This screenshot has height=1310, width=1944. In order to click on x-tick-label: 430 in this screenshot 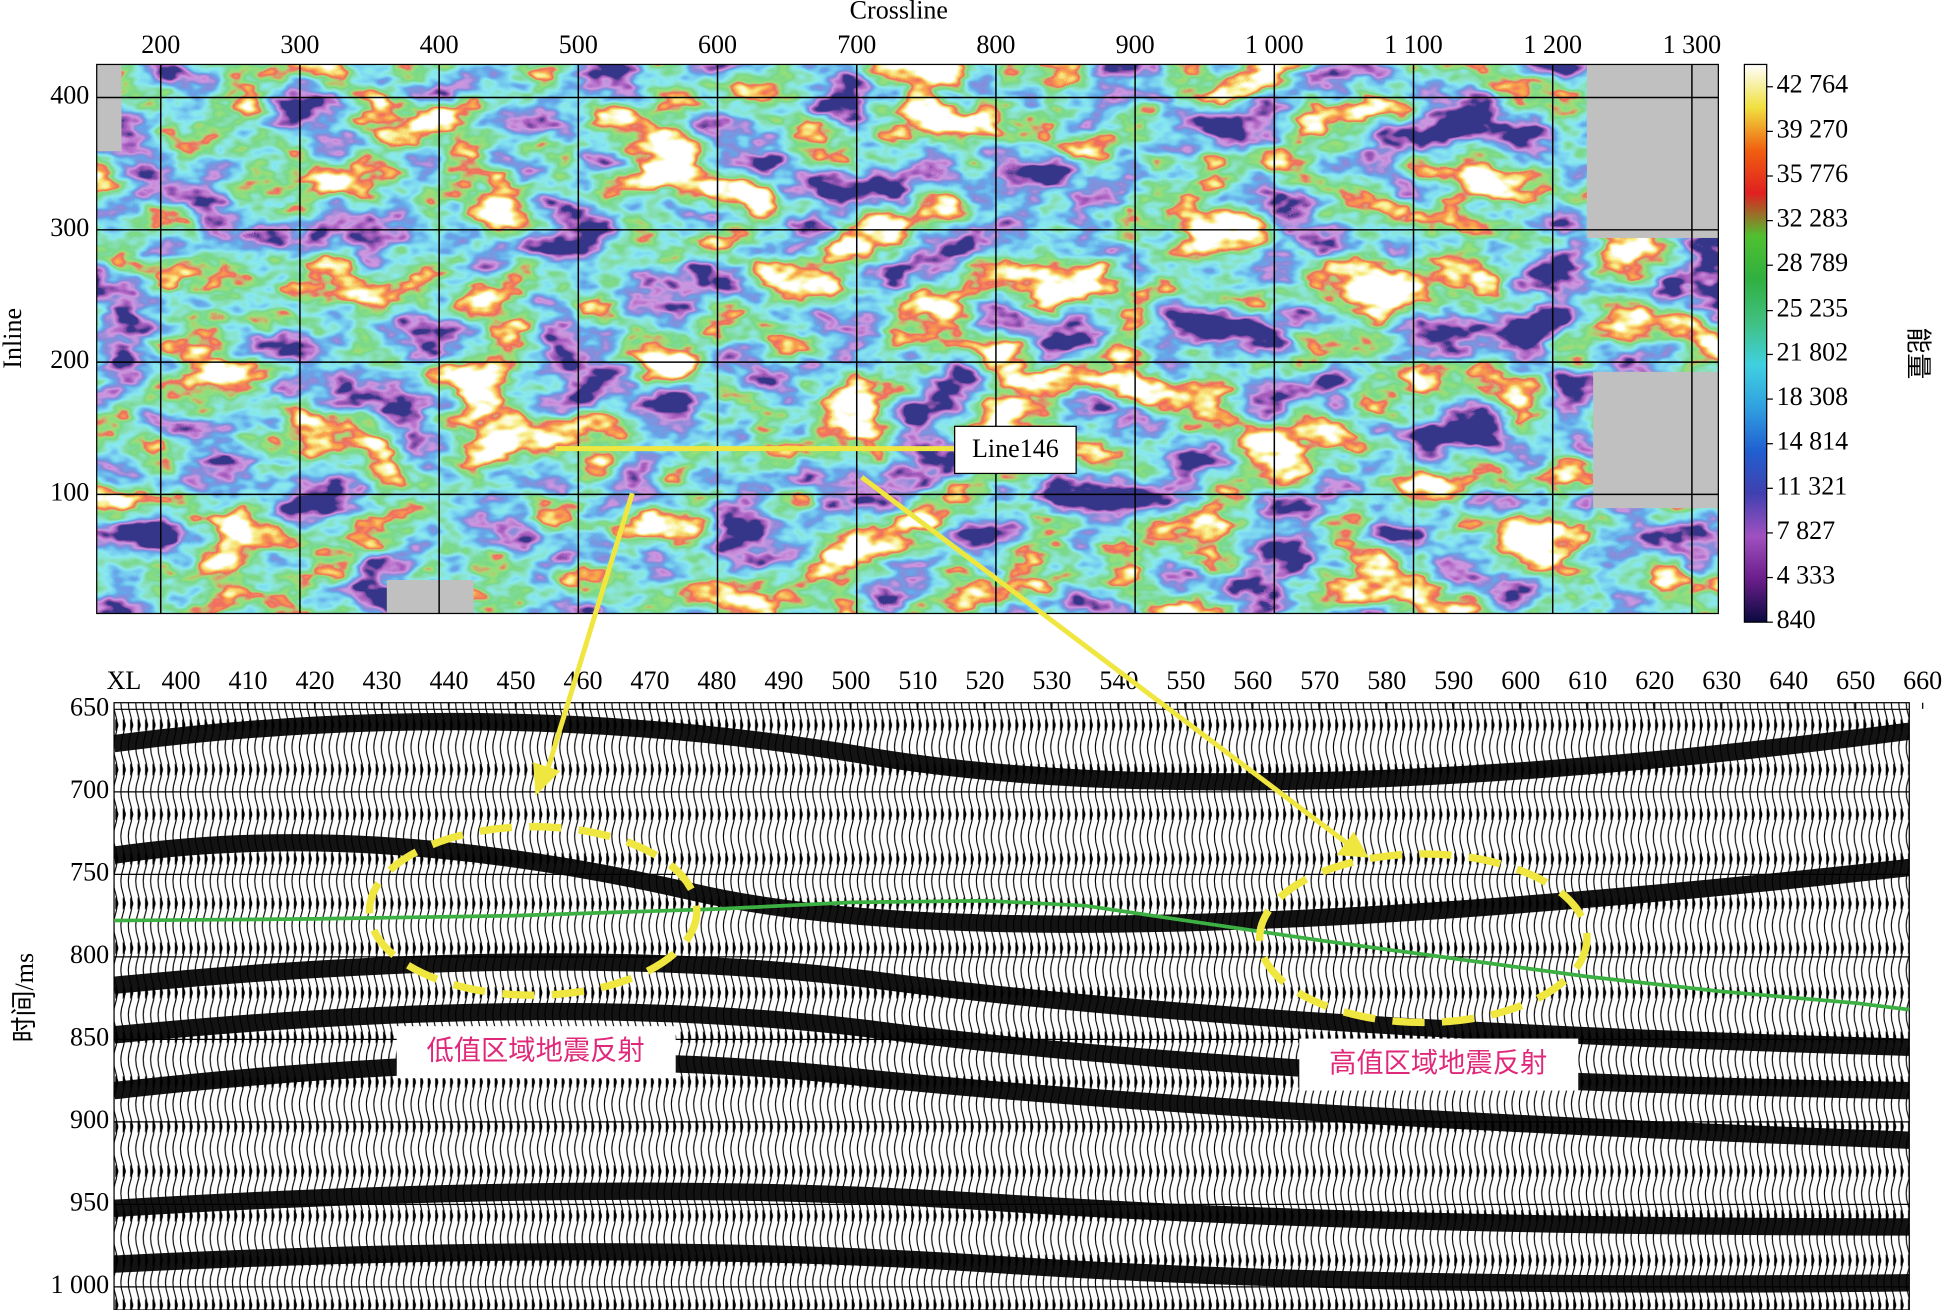, I will do `click(381, 680)`.